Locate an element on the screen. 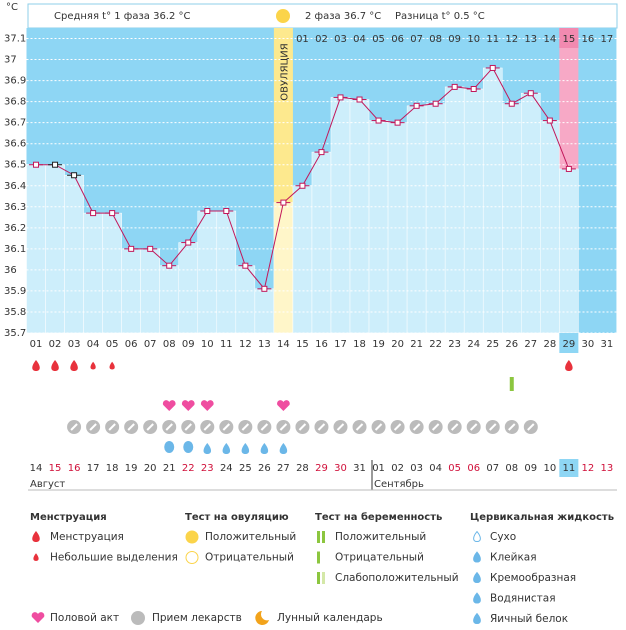 The height and width of the screenshot is (630, 626). legend-item: Кремообразная is located at coordinates (533, 578).